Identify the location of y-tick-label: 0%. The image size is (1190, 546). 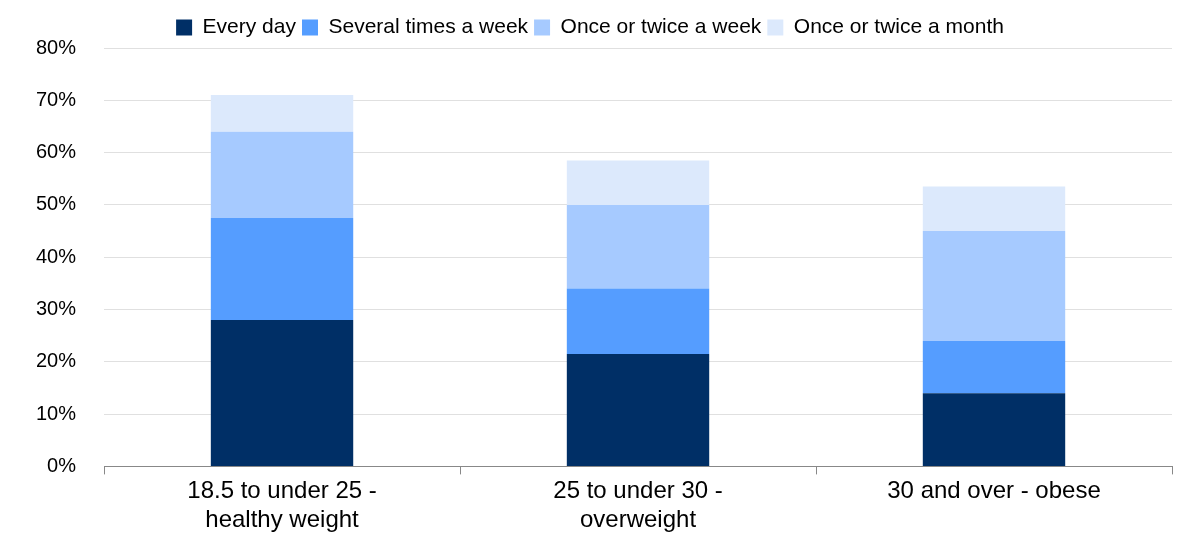
(62, 464).